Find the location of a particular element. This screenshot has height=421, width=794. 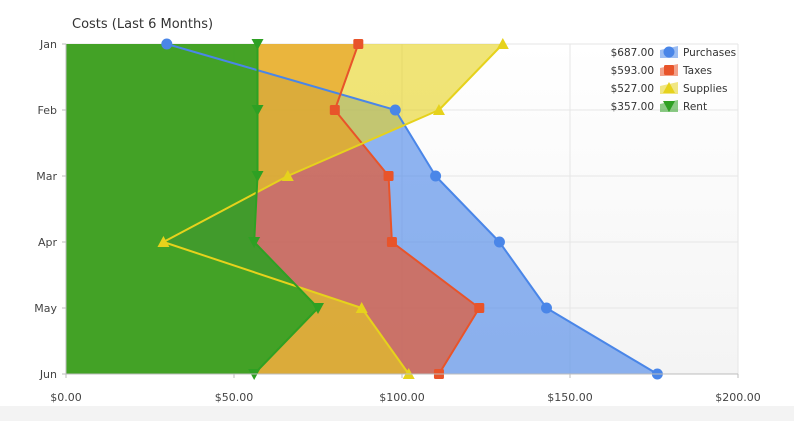

x-tick-label: $100.00 is located at coordinates (402, 397).